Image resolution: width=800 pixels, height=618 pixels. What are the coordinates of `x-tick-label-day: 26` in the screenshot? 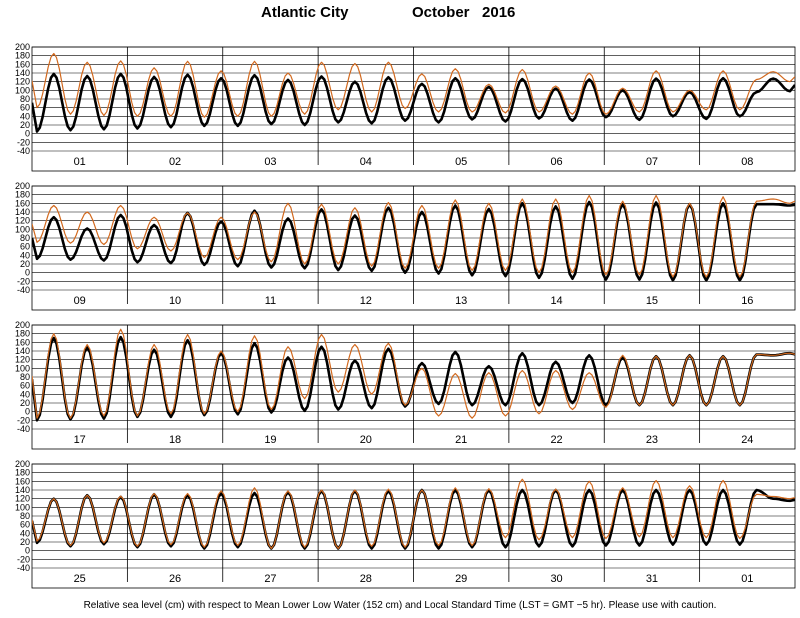 It's located at (175, 579).